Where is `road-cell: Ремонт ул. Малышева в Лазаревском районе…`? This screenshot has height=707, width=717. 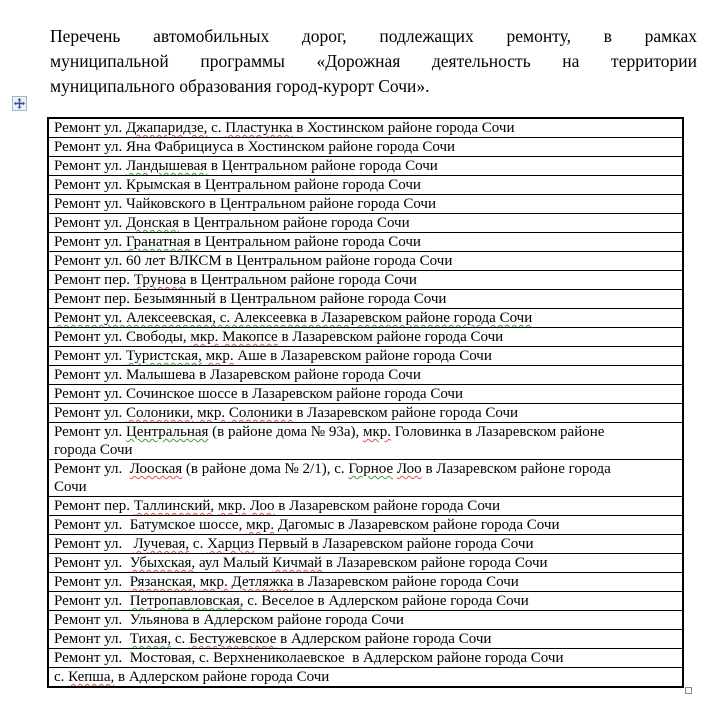
road-cell: Ремонт ул. Малышева в Лазаревском районе… is located at coordinates (365, 375).